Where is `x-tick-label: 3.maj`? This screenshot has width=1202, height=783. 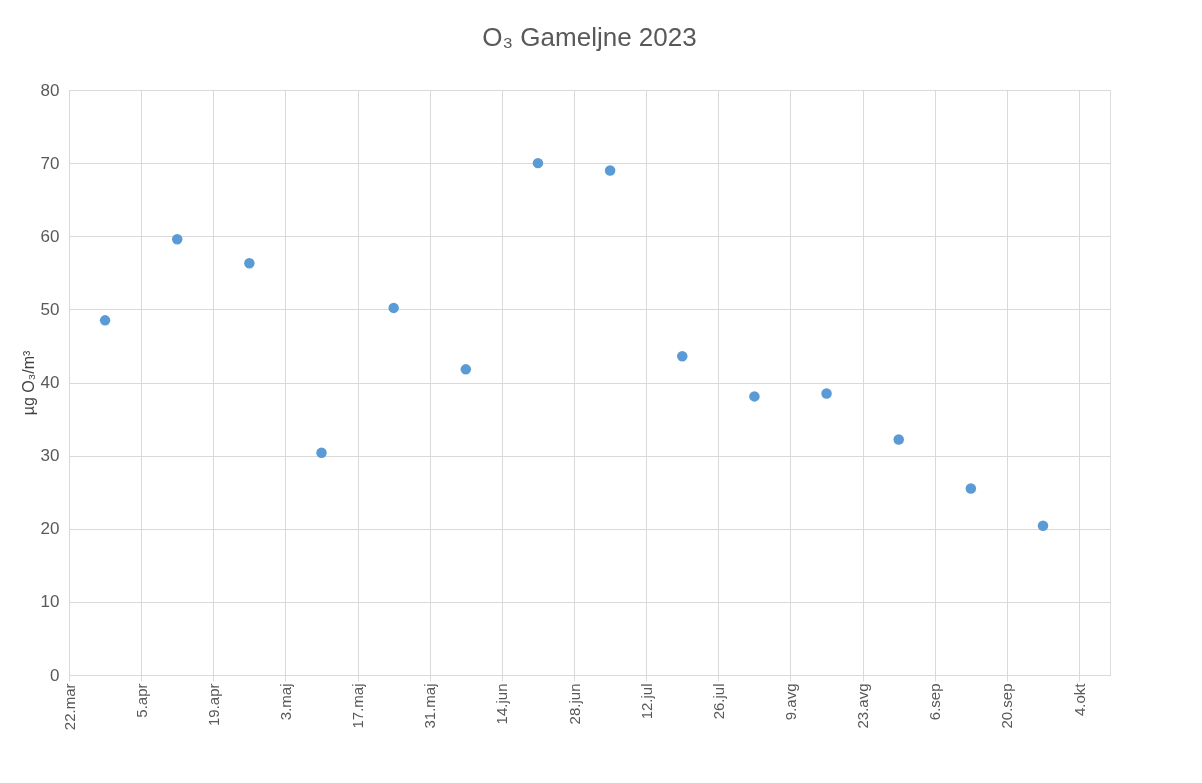 x-tick-label: 3.maj is located at coordinates (285, 702).